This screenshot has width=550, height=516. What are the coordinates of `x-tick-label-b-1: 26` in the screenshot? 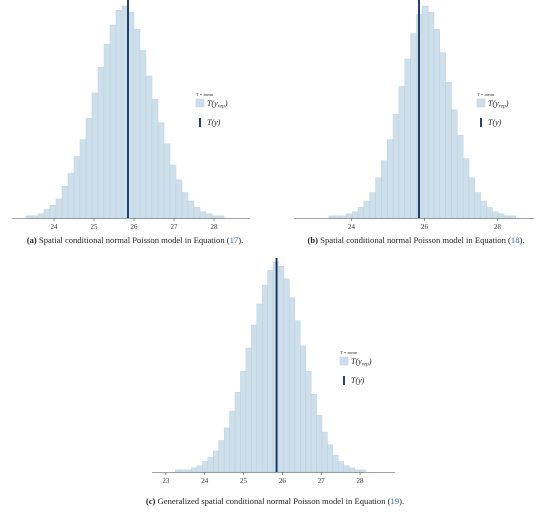 It's located at (425, 227).